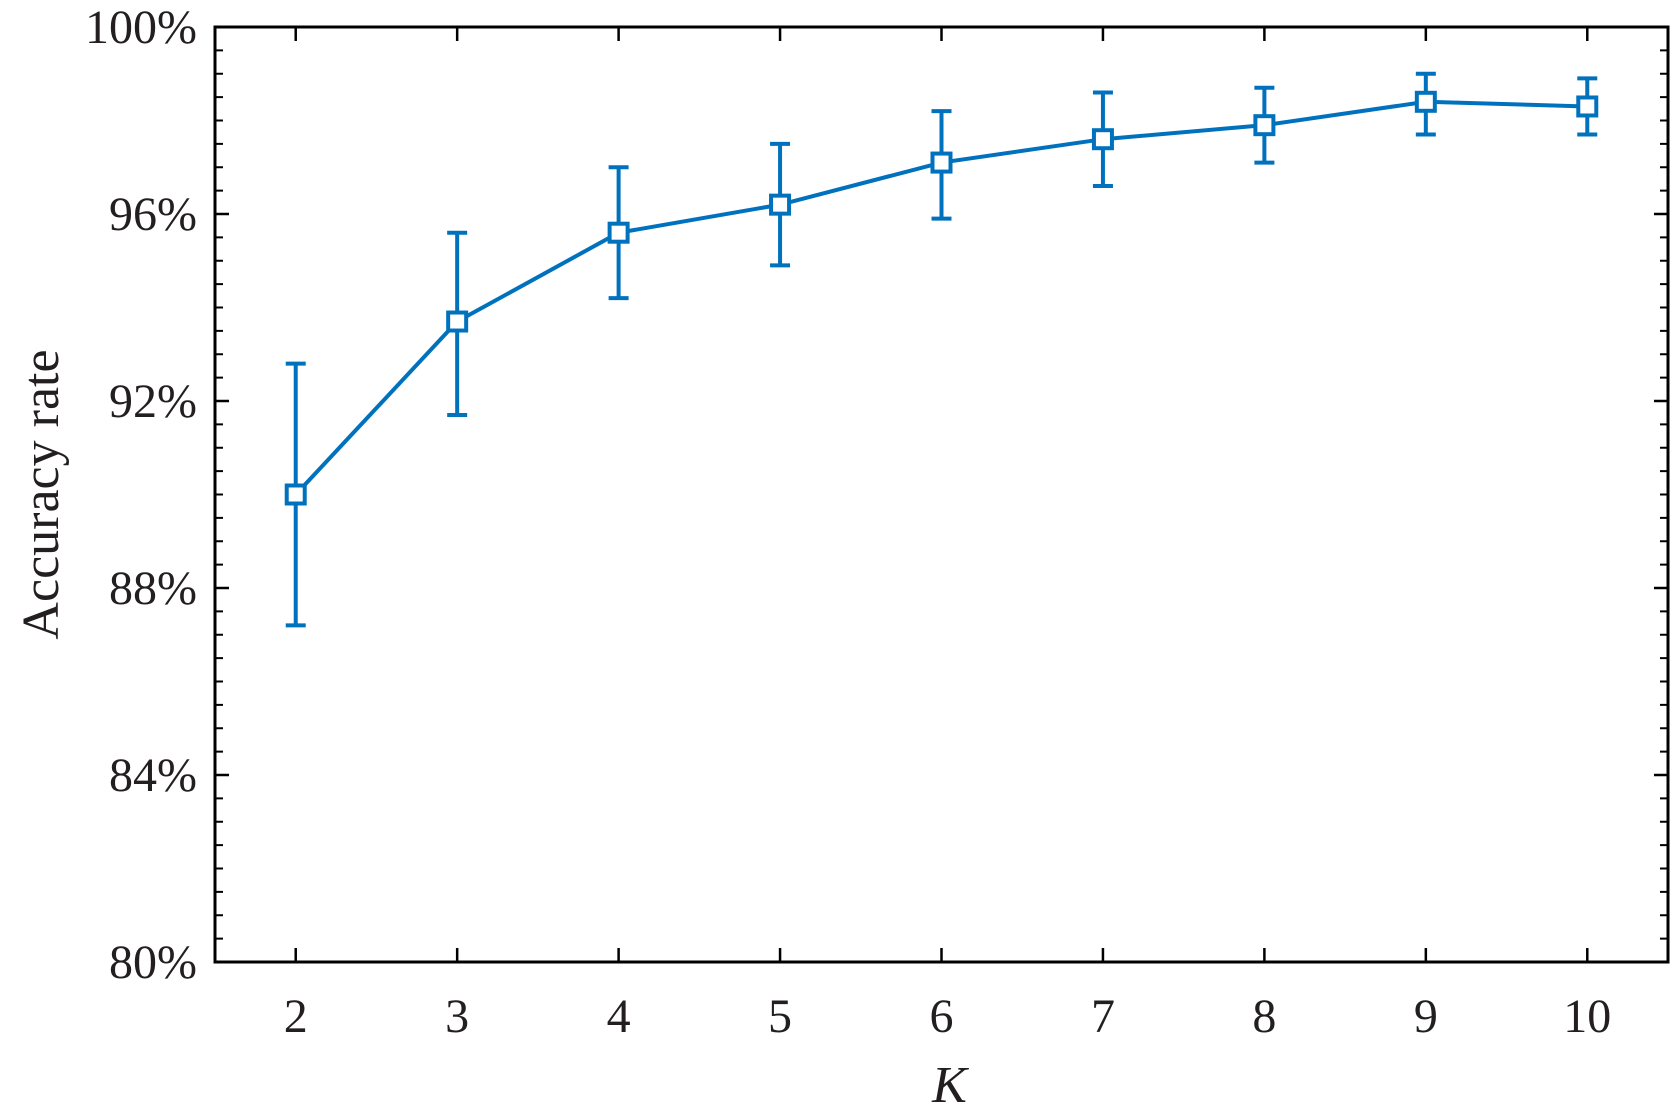 The height and width of the screenshot is (1116, 1679). Describe the element at coordinates (153, 588) in the screenshot. I see `y-tick-label: 88%` at that location.